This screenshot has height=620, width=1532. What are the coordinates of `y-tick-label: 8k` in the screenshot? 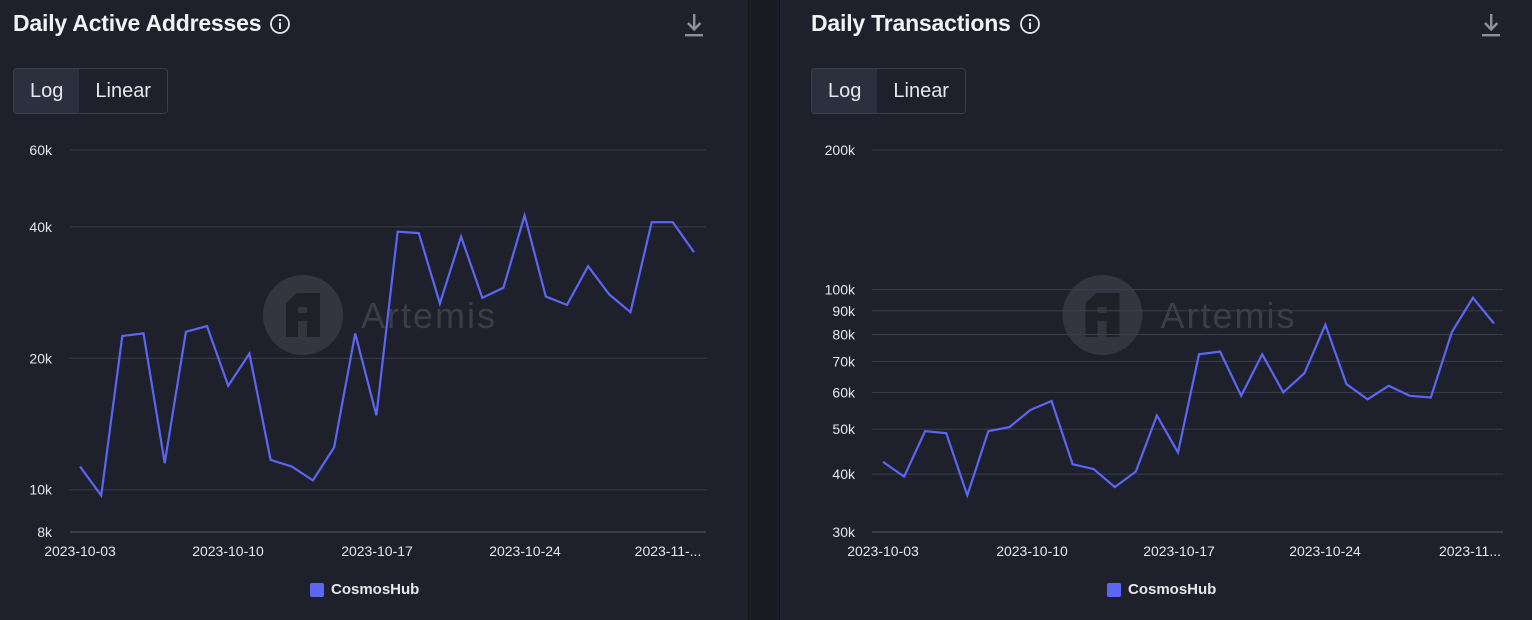 It's located at (45, 532).